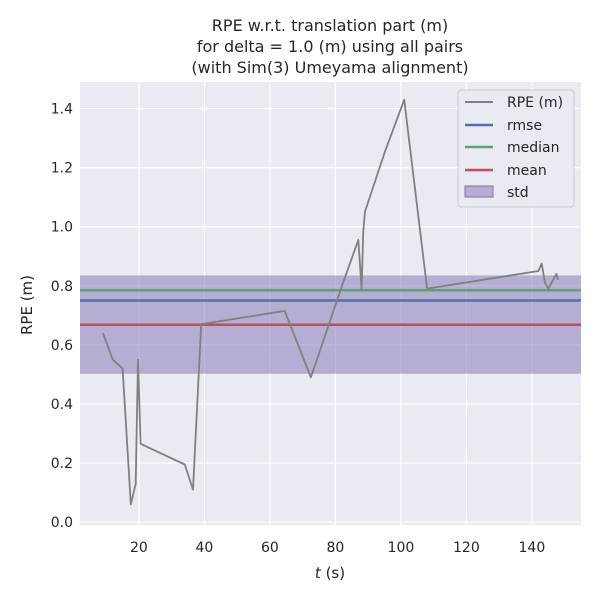 The width and height of the screenshot is (600, 600). What do you see at coordinates (333, 573) in the screenshot?
I see `x-axis-unit: (s)` at bounding box center [333, 573].